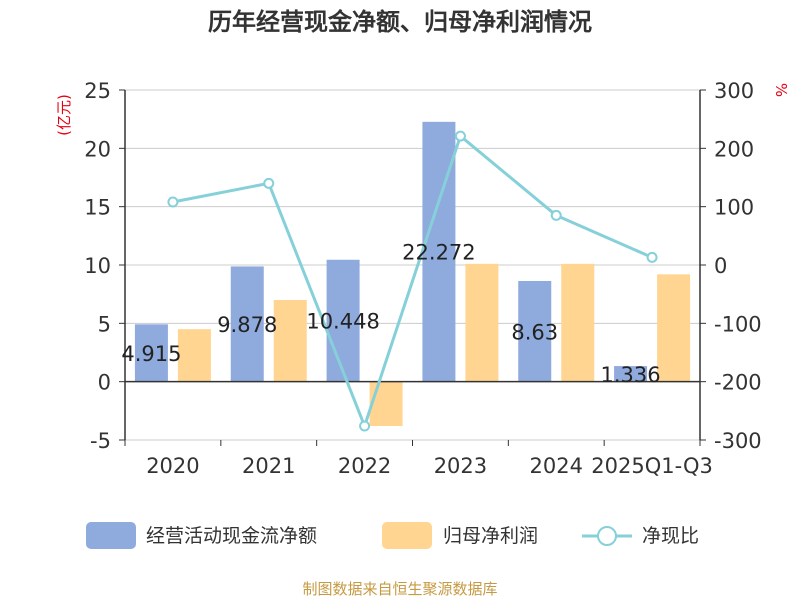 This screenshot has width=800, height=604. What do you see at coordinates (490, 536) in the screenshot?
I see `legend-label-profit: 归母净利润` at bounding box center [490, 536].